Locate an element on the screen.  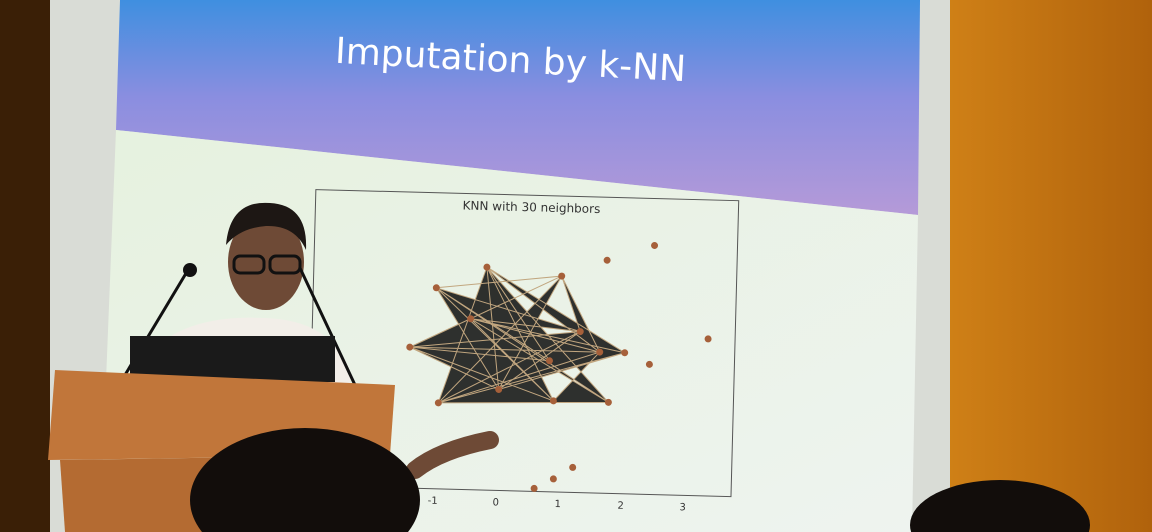
mic-head is located at coordinates (190, 270).